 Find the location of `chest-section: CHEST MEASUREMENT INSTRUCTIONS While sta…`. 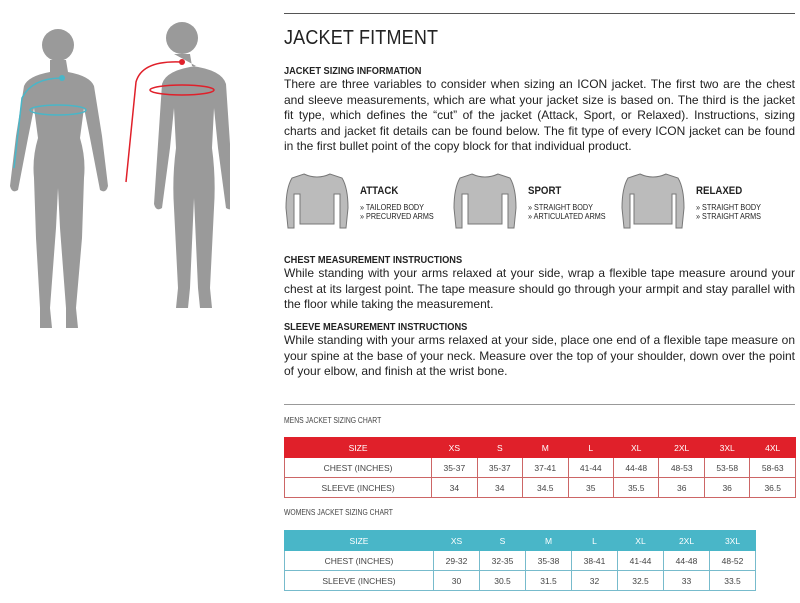

chest-section: CHEST MEASUREMENT INSTRUCTIONS While sta… is located at coordinates (539, 283).